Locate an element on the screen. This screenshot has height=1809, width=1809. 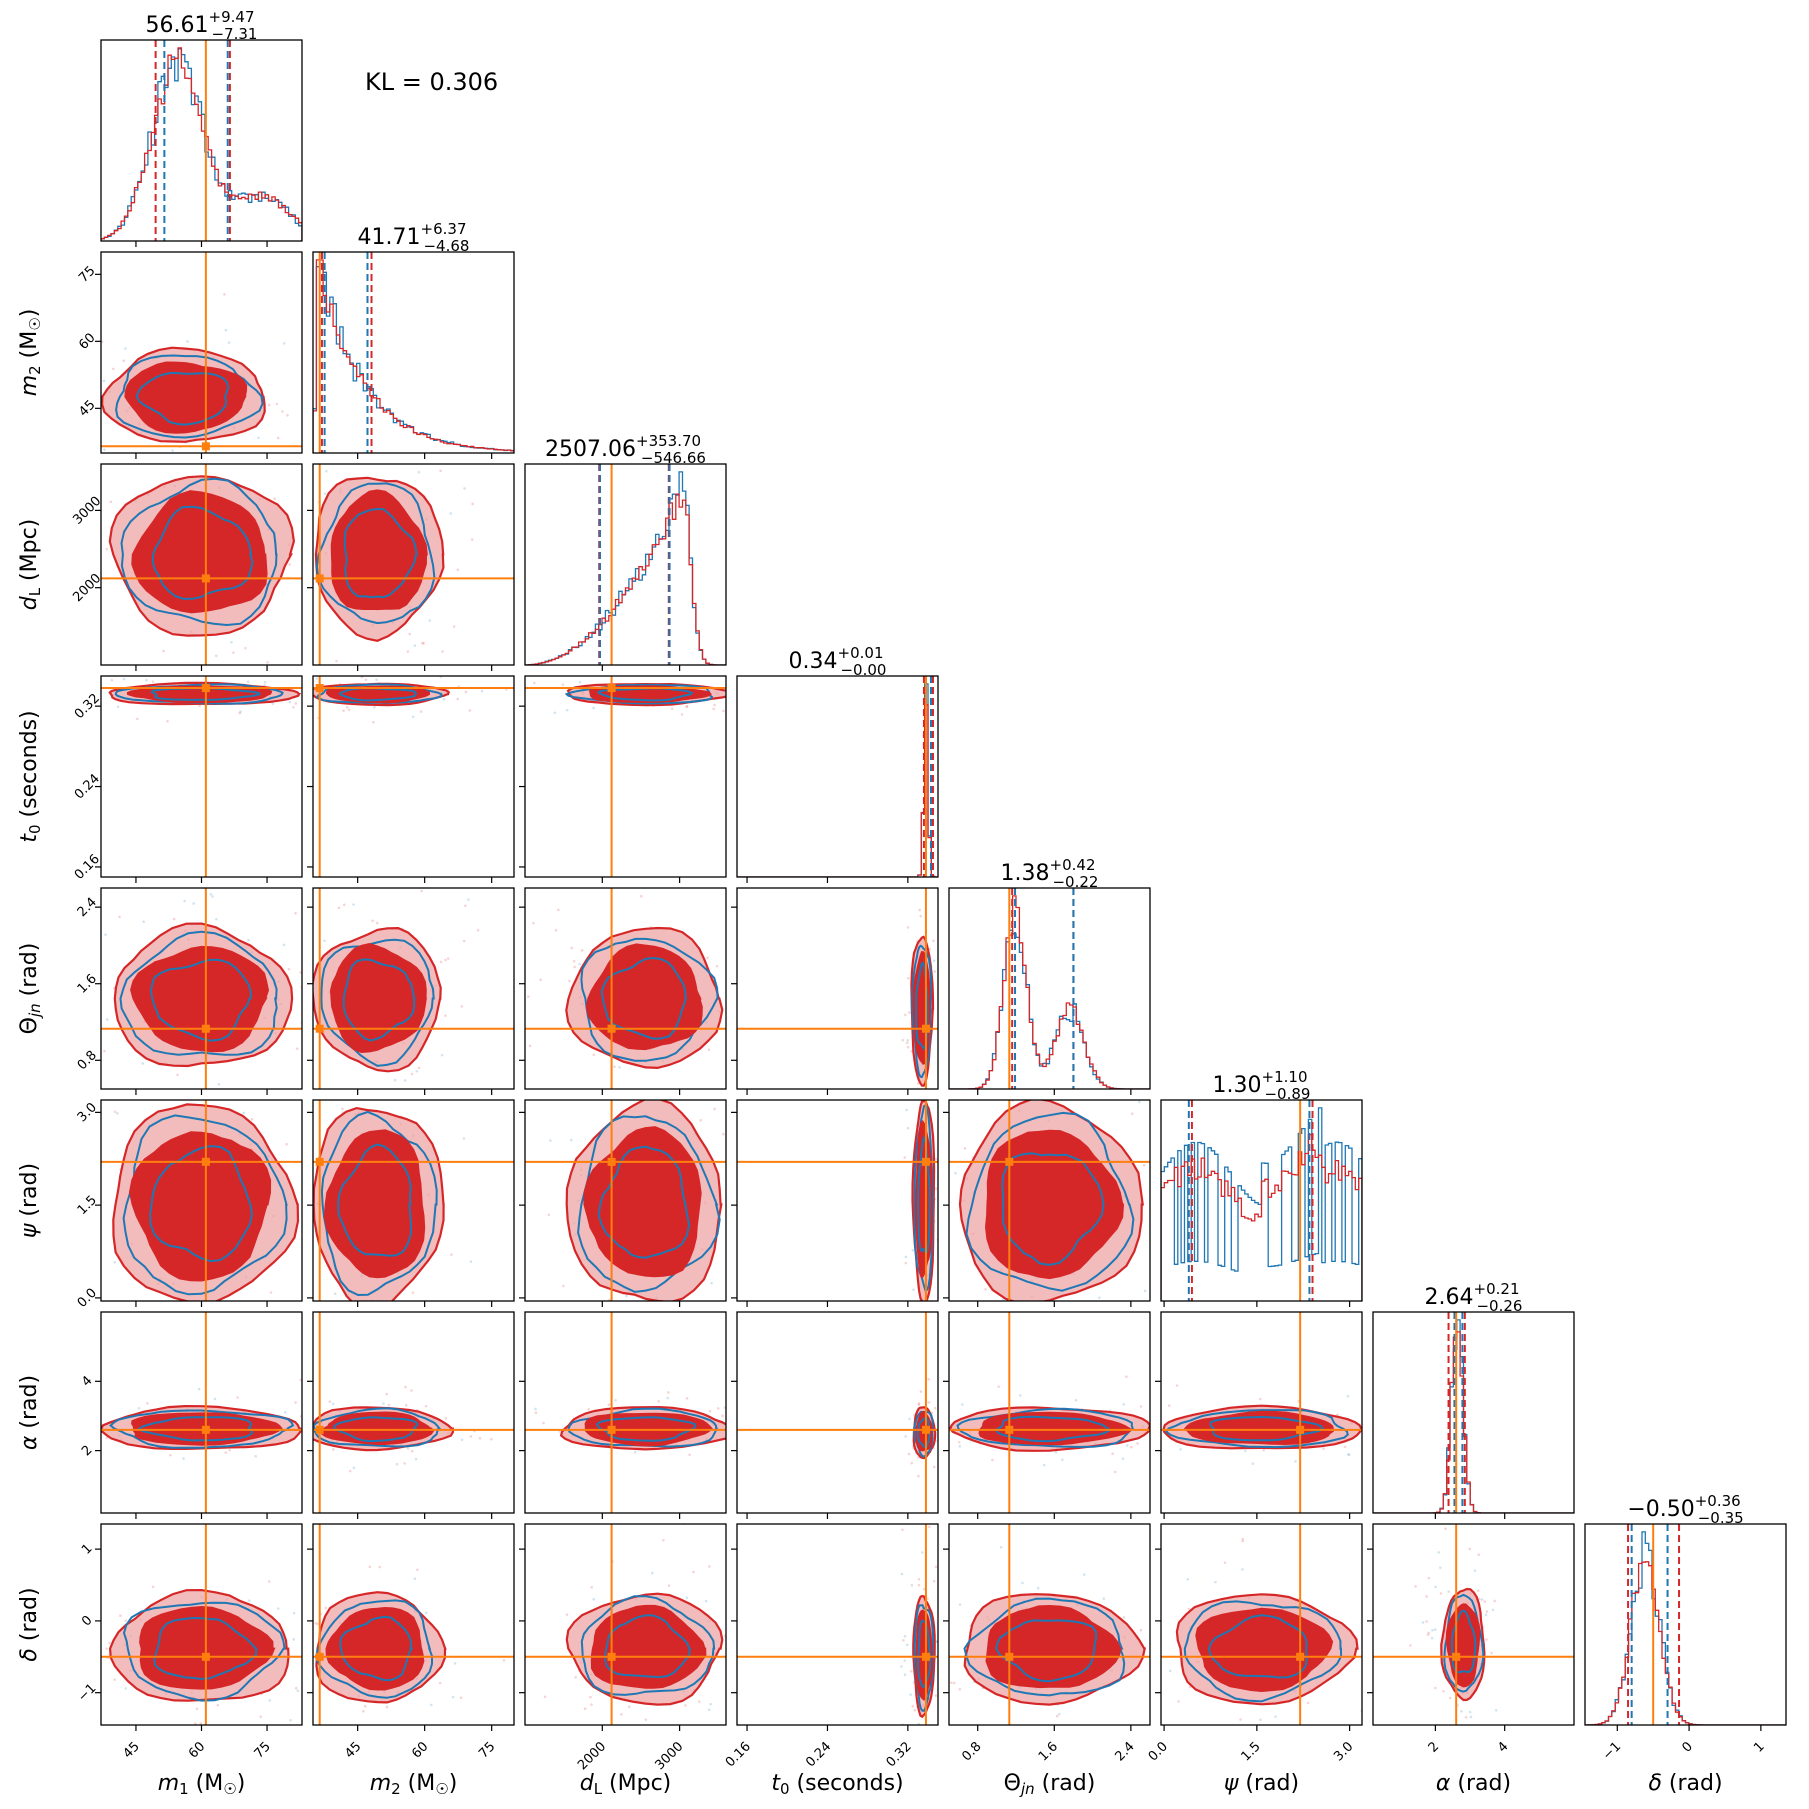
panel-m2-psi is located at coordinates (413, 1205).